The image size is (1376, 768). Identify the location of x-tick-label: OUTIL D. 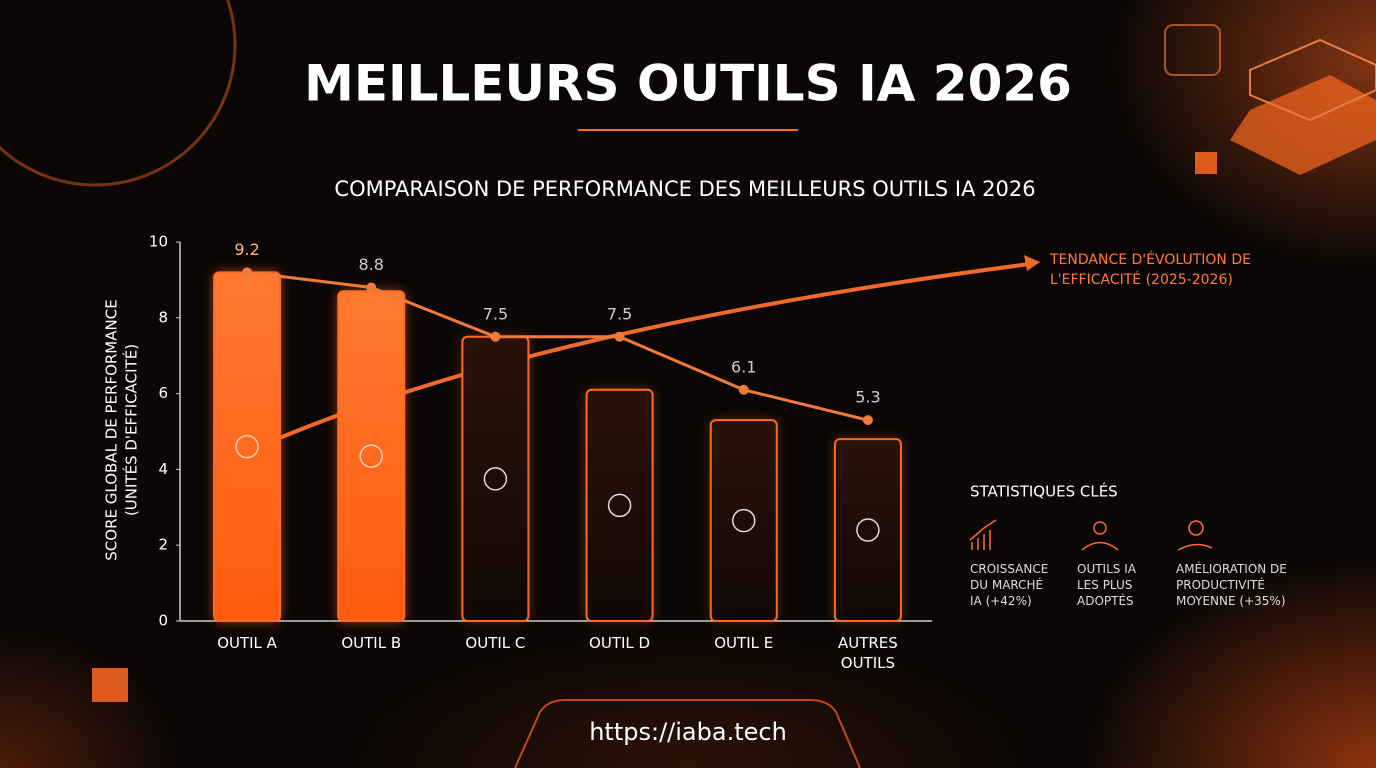
(620, 643).